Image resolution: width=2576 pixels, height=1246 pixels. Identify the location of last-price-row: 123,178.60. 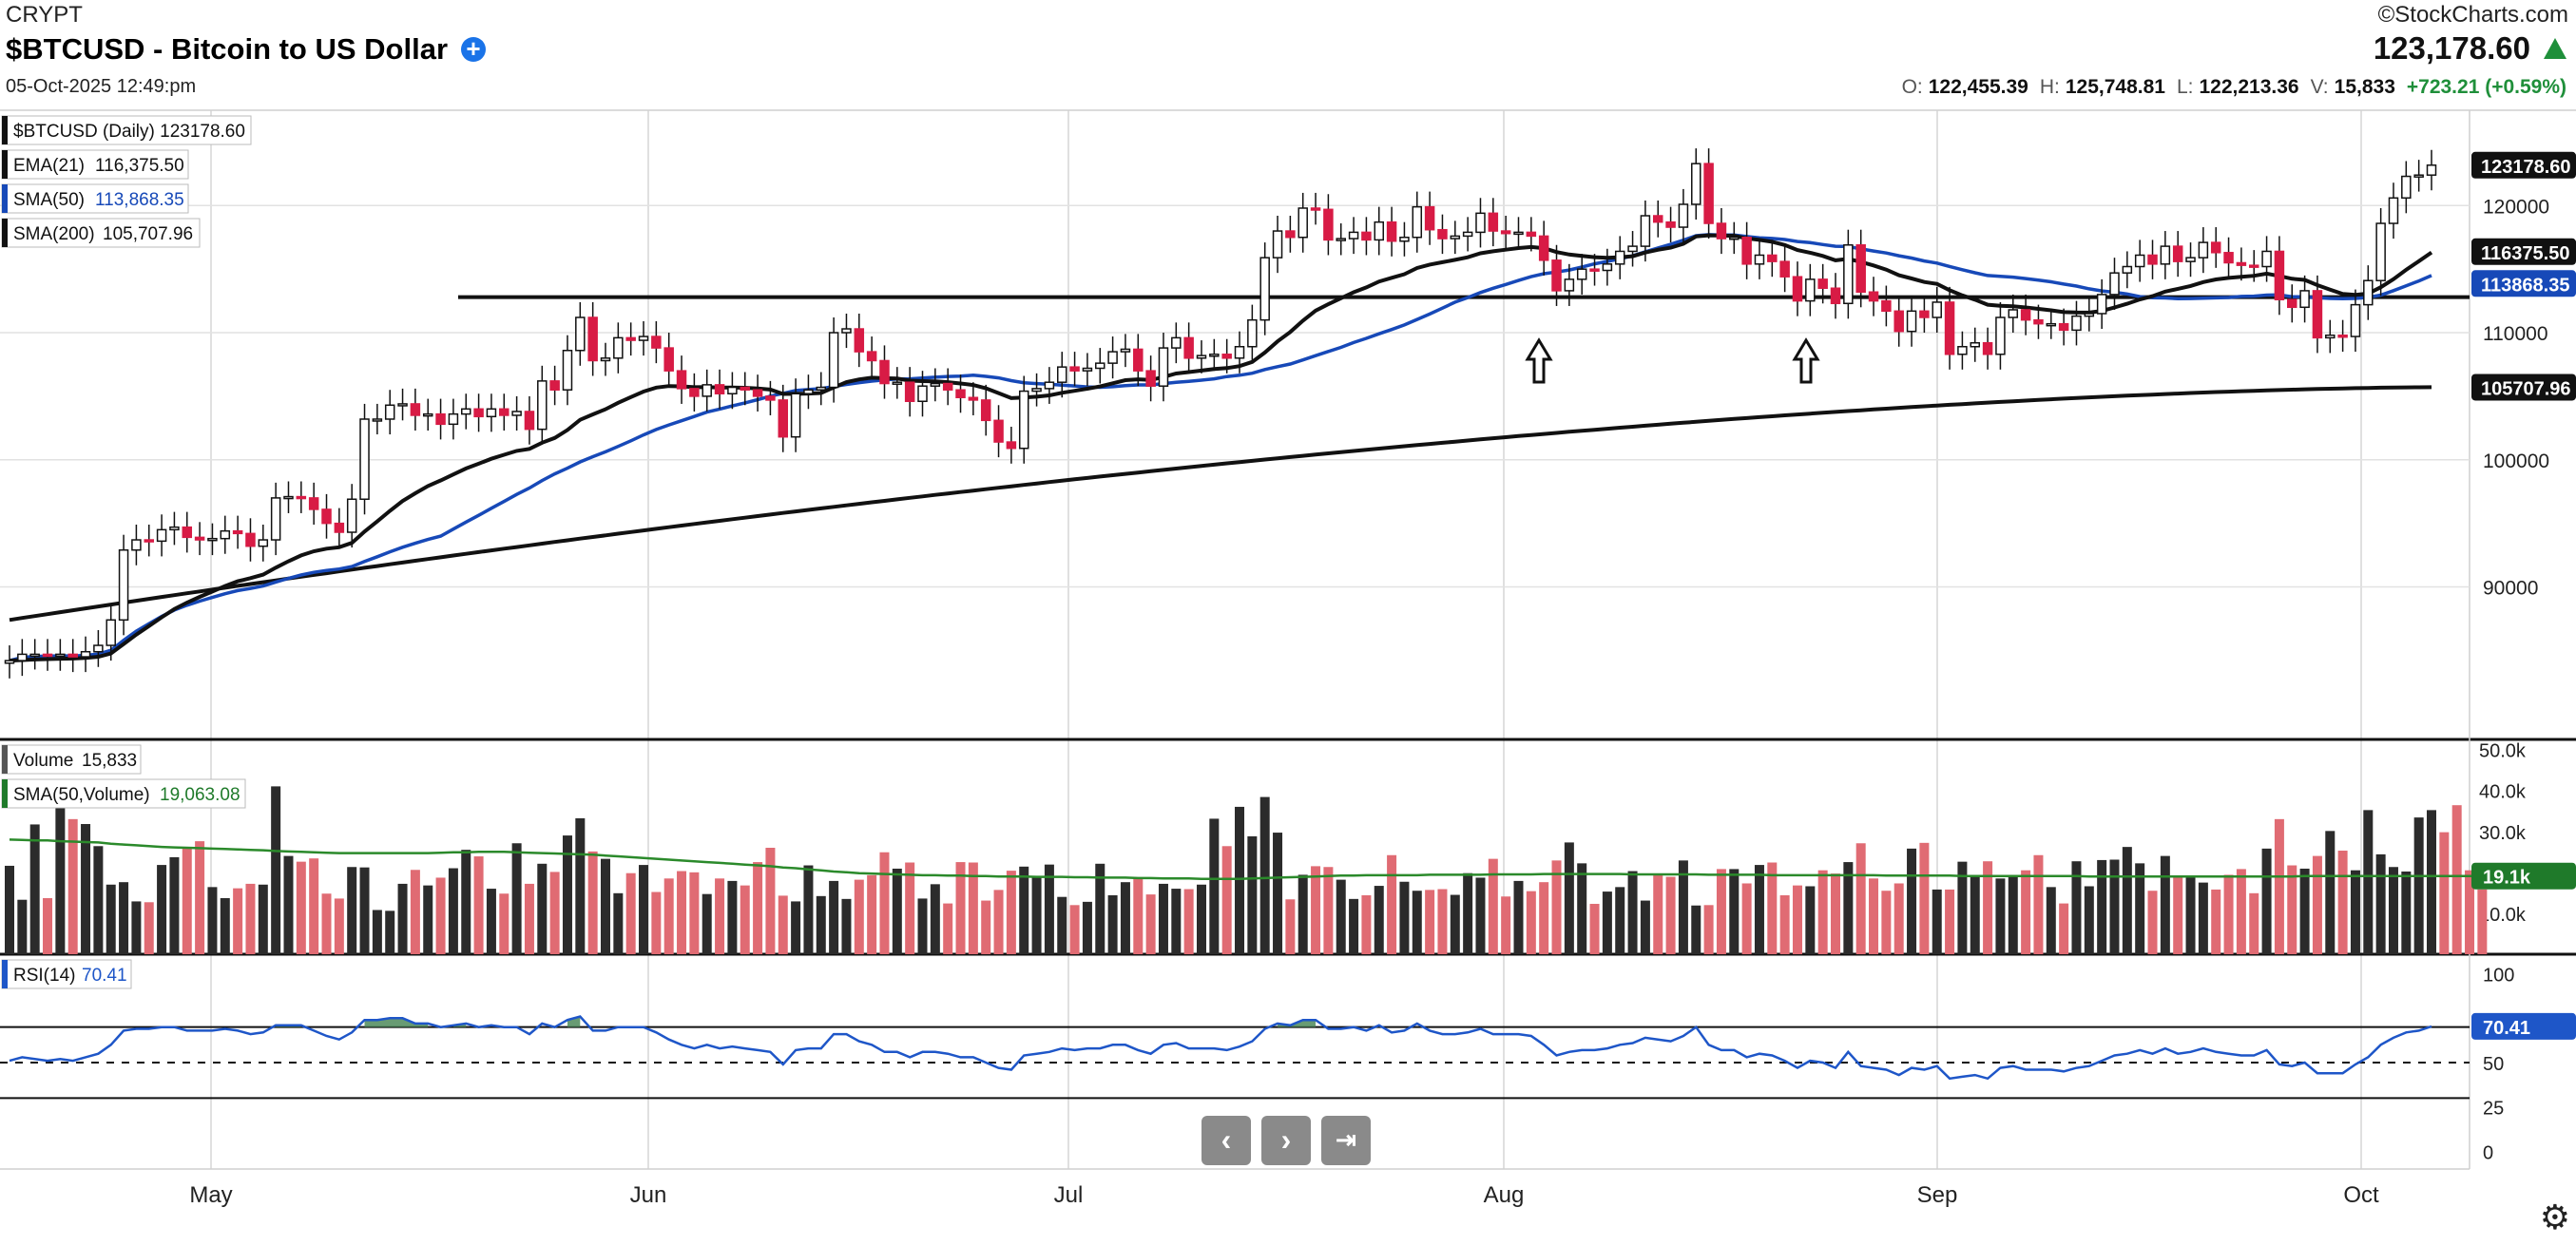
(2470, 48).